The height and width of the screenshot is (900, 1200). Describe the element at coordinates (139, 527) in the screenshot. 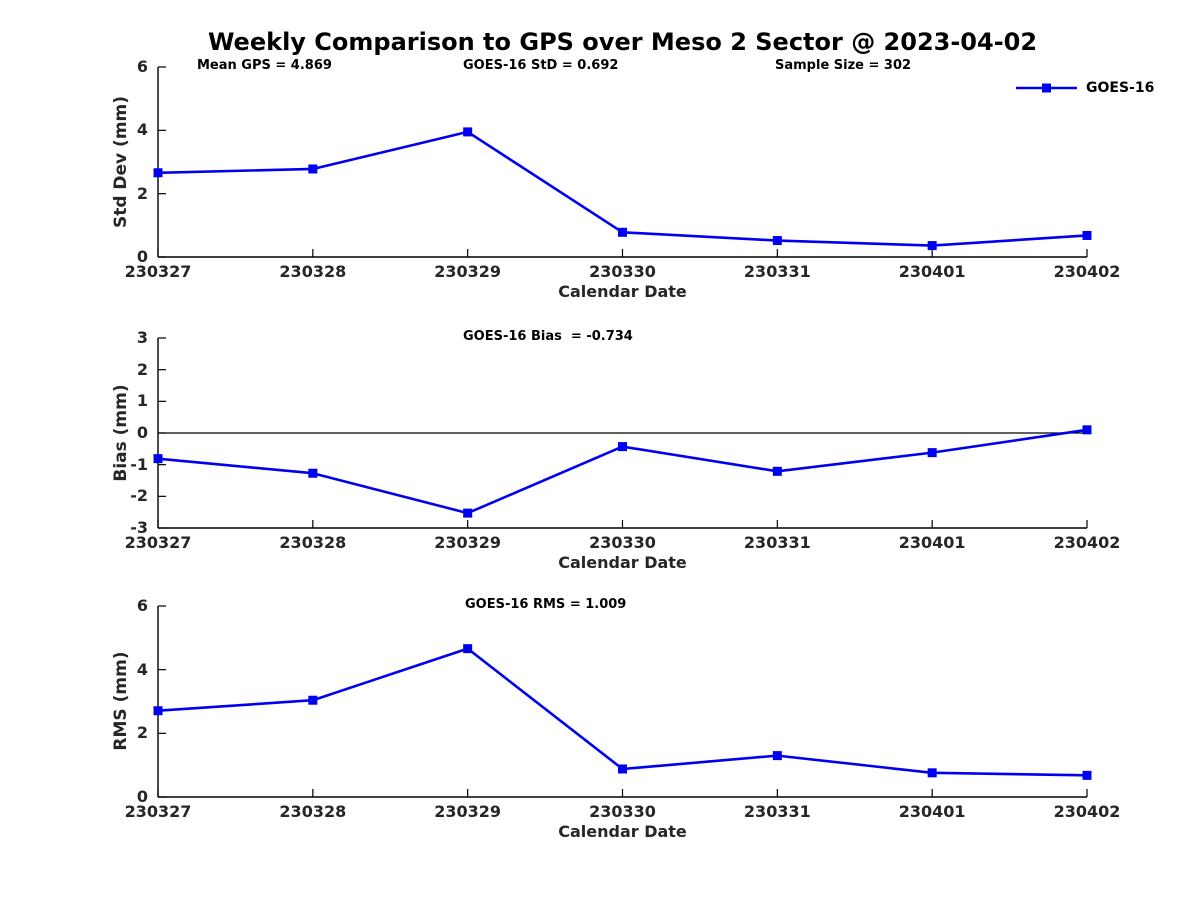

I see `y-tick-label: -3` at that location.